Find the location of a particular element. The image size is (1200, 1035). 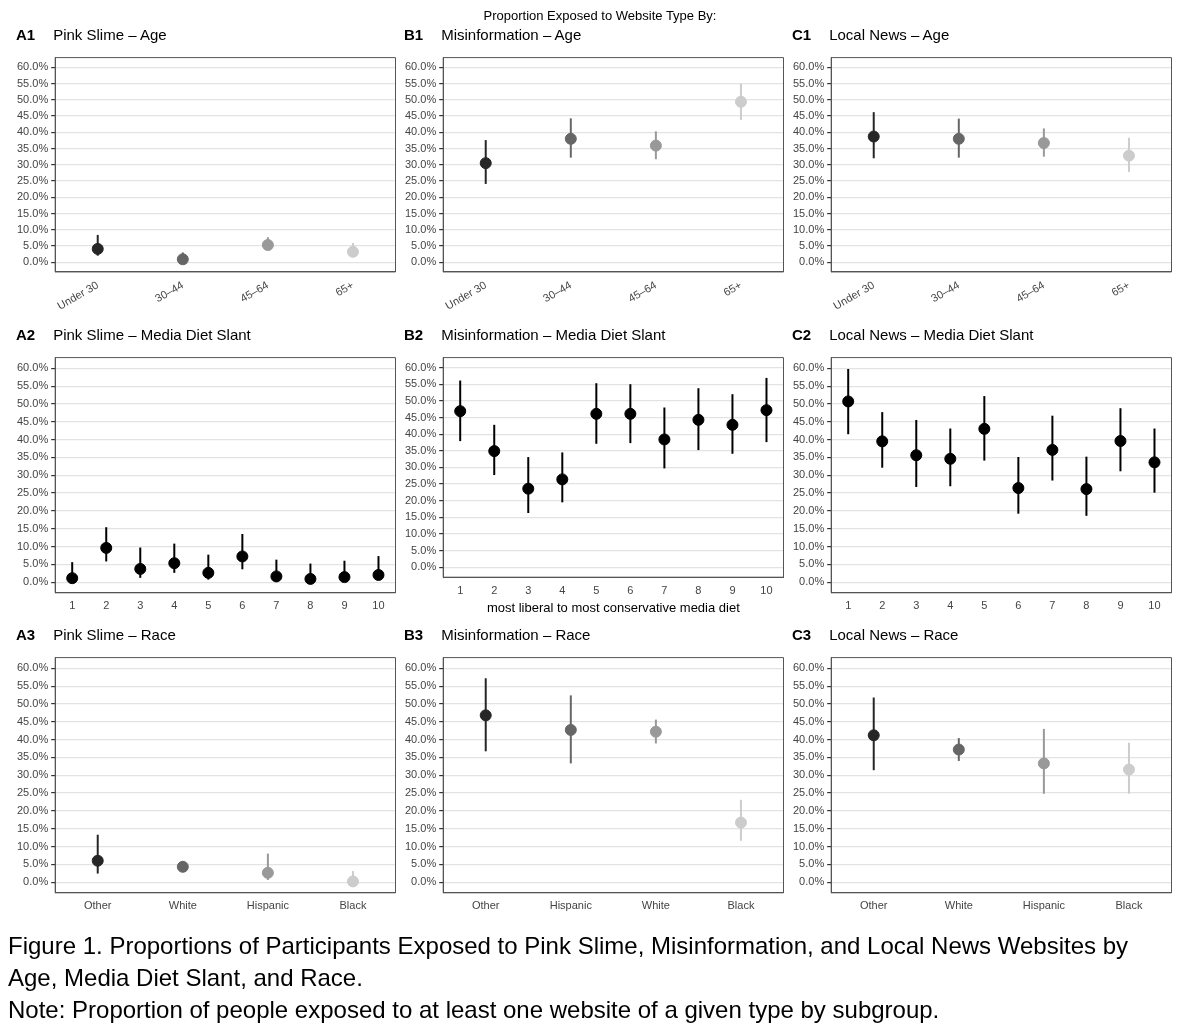

chart-title: B2 is located at coordinates (414, 334).